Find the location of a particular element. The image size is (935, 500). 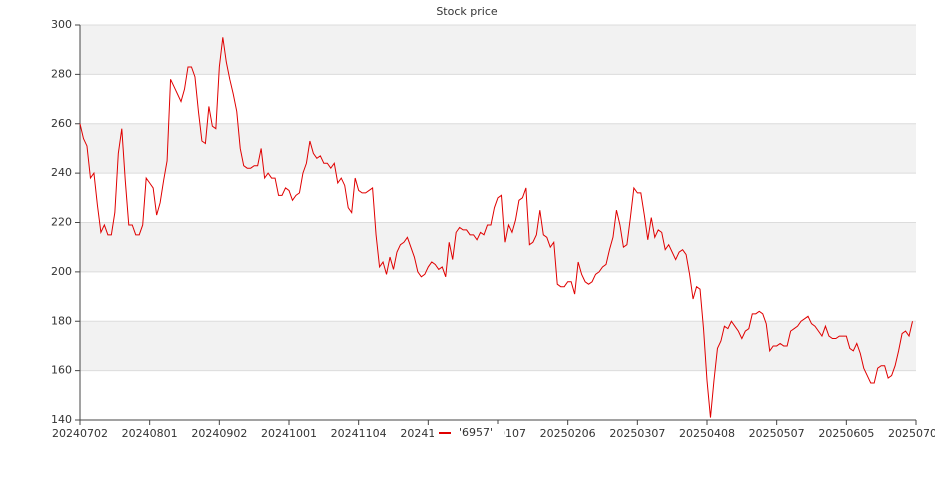

y-tick-label: 220 is located at coordinates (61, 222).